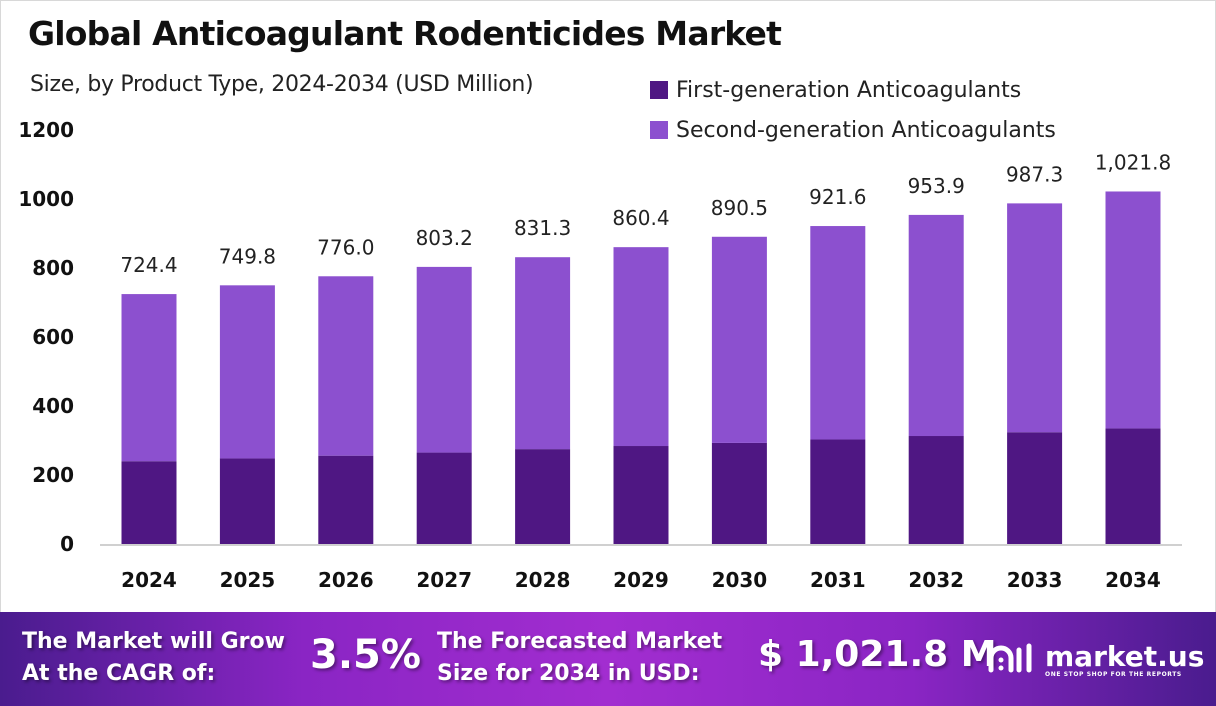 The width and height of the screenshot is (1216, 706). I want to click on bar-total-label: 1,021.8, so click(1133, 162).